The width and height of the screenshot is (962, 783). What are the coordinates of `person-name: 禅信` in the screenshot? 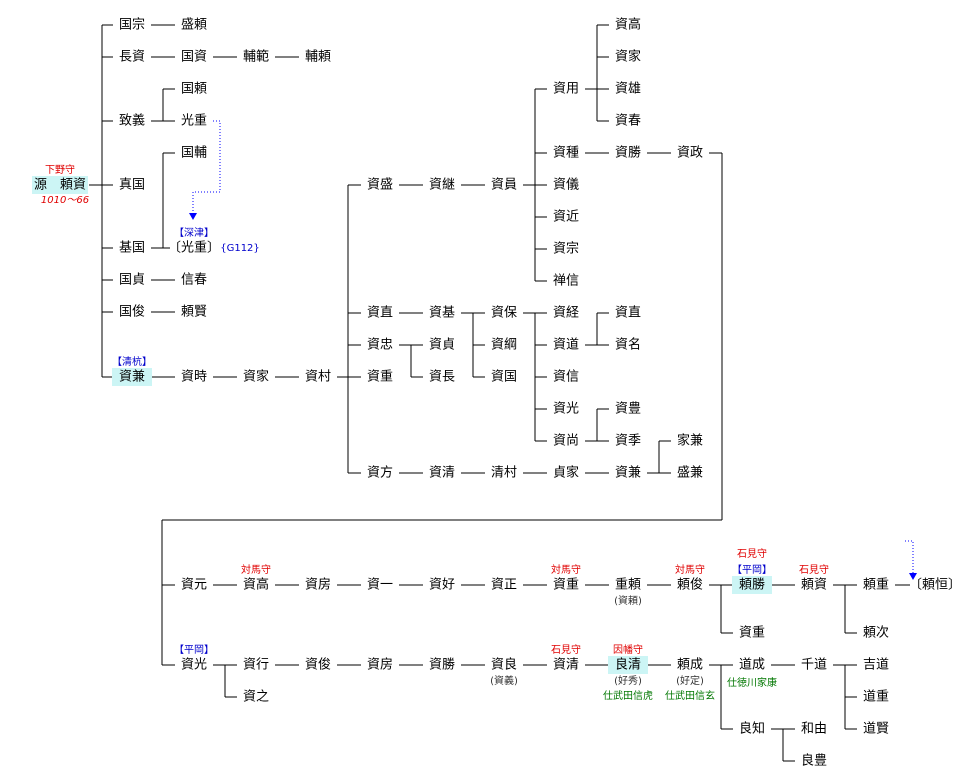 It's located at (566, 281).